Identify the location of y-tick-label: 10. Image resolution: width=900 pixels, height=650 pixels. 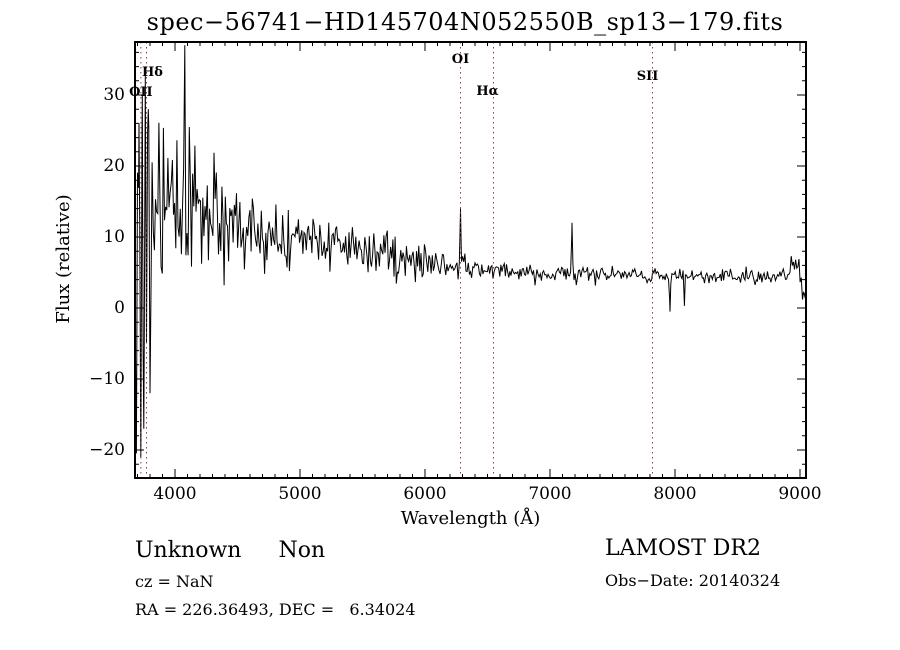
(114, 237).